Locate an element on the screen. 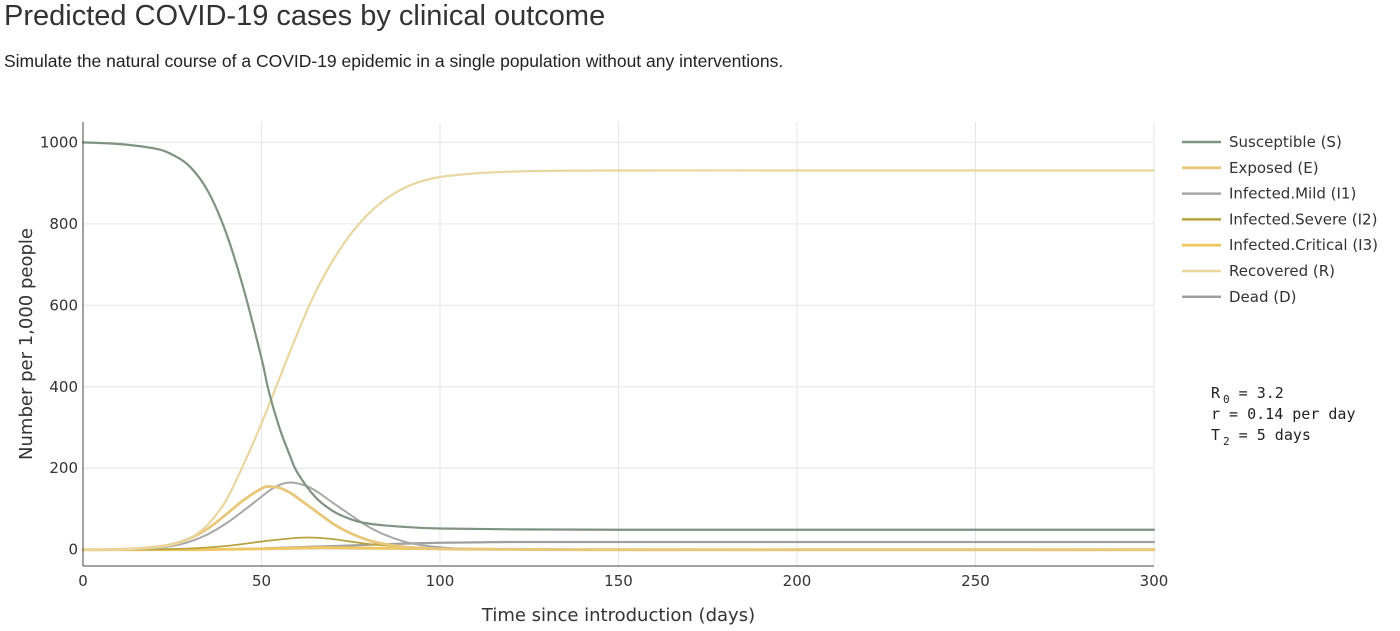  x-tick-label: 300 is located at coordinates (1154, 581).